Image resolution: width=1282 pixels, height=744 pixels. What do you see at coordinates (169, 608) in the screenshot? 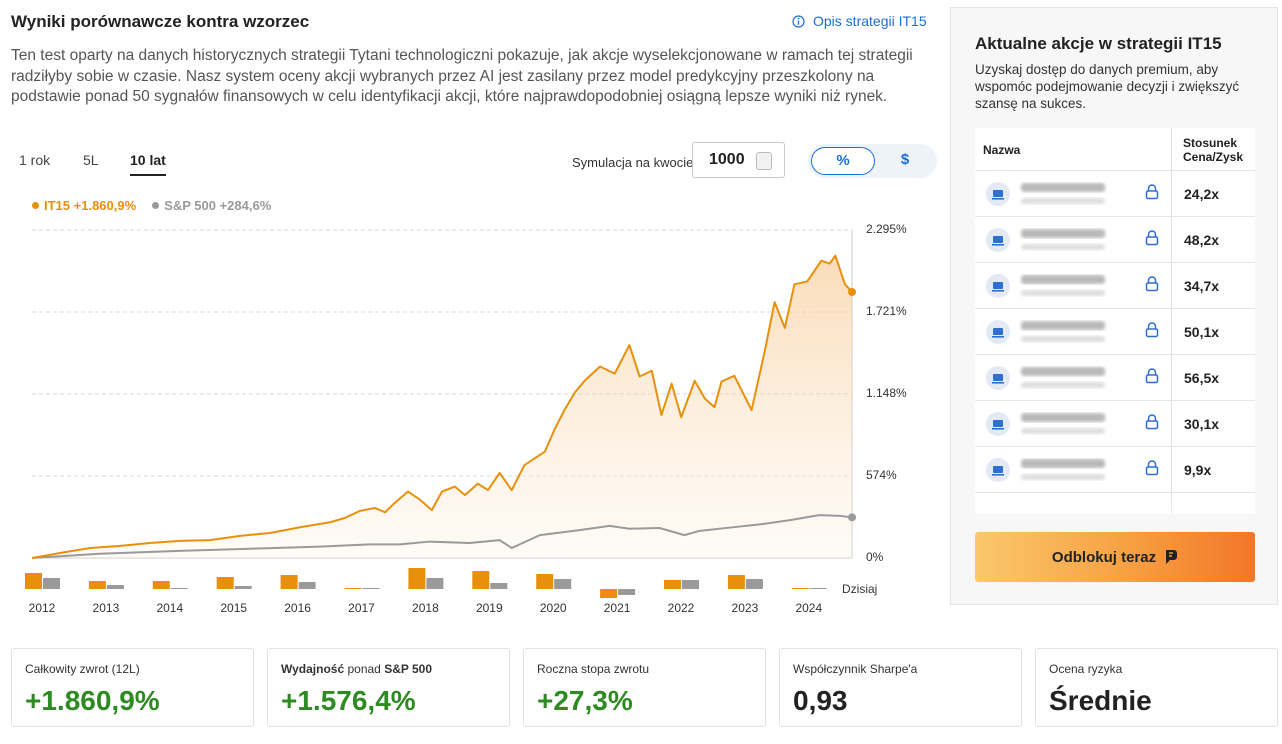
I see `x-tick-label: 2014` at bounding box center [169, 608].